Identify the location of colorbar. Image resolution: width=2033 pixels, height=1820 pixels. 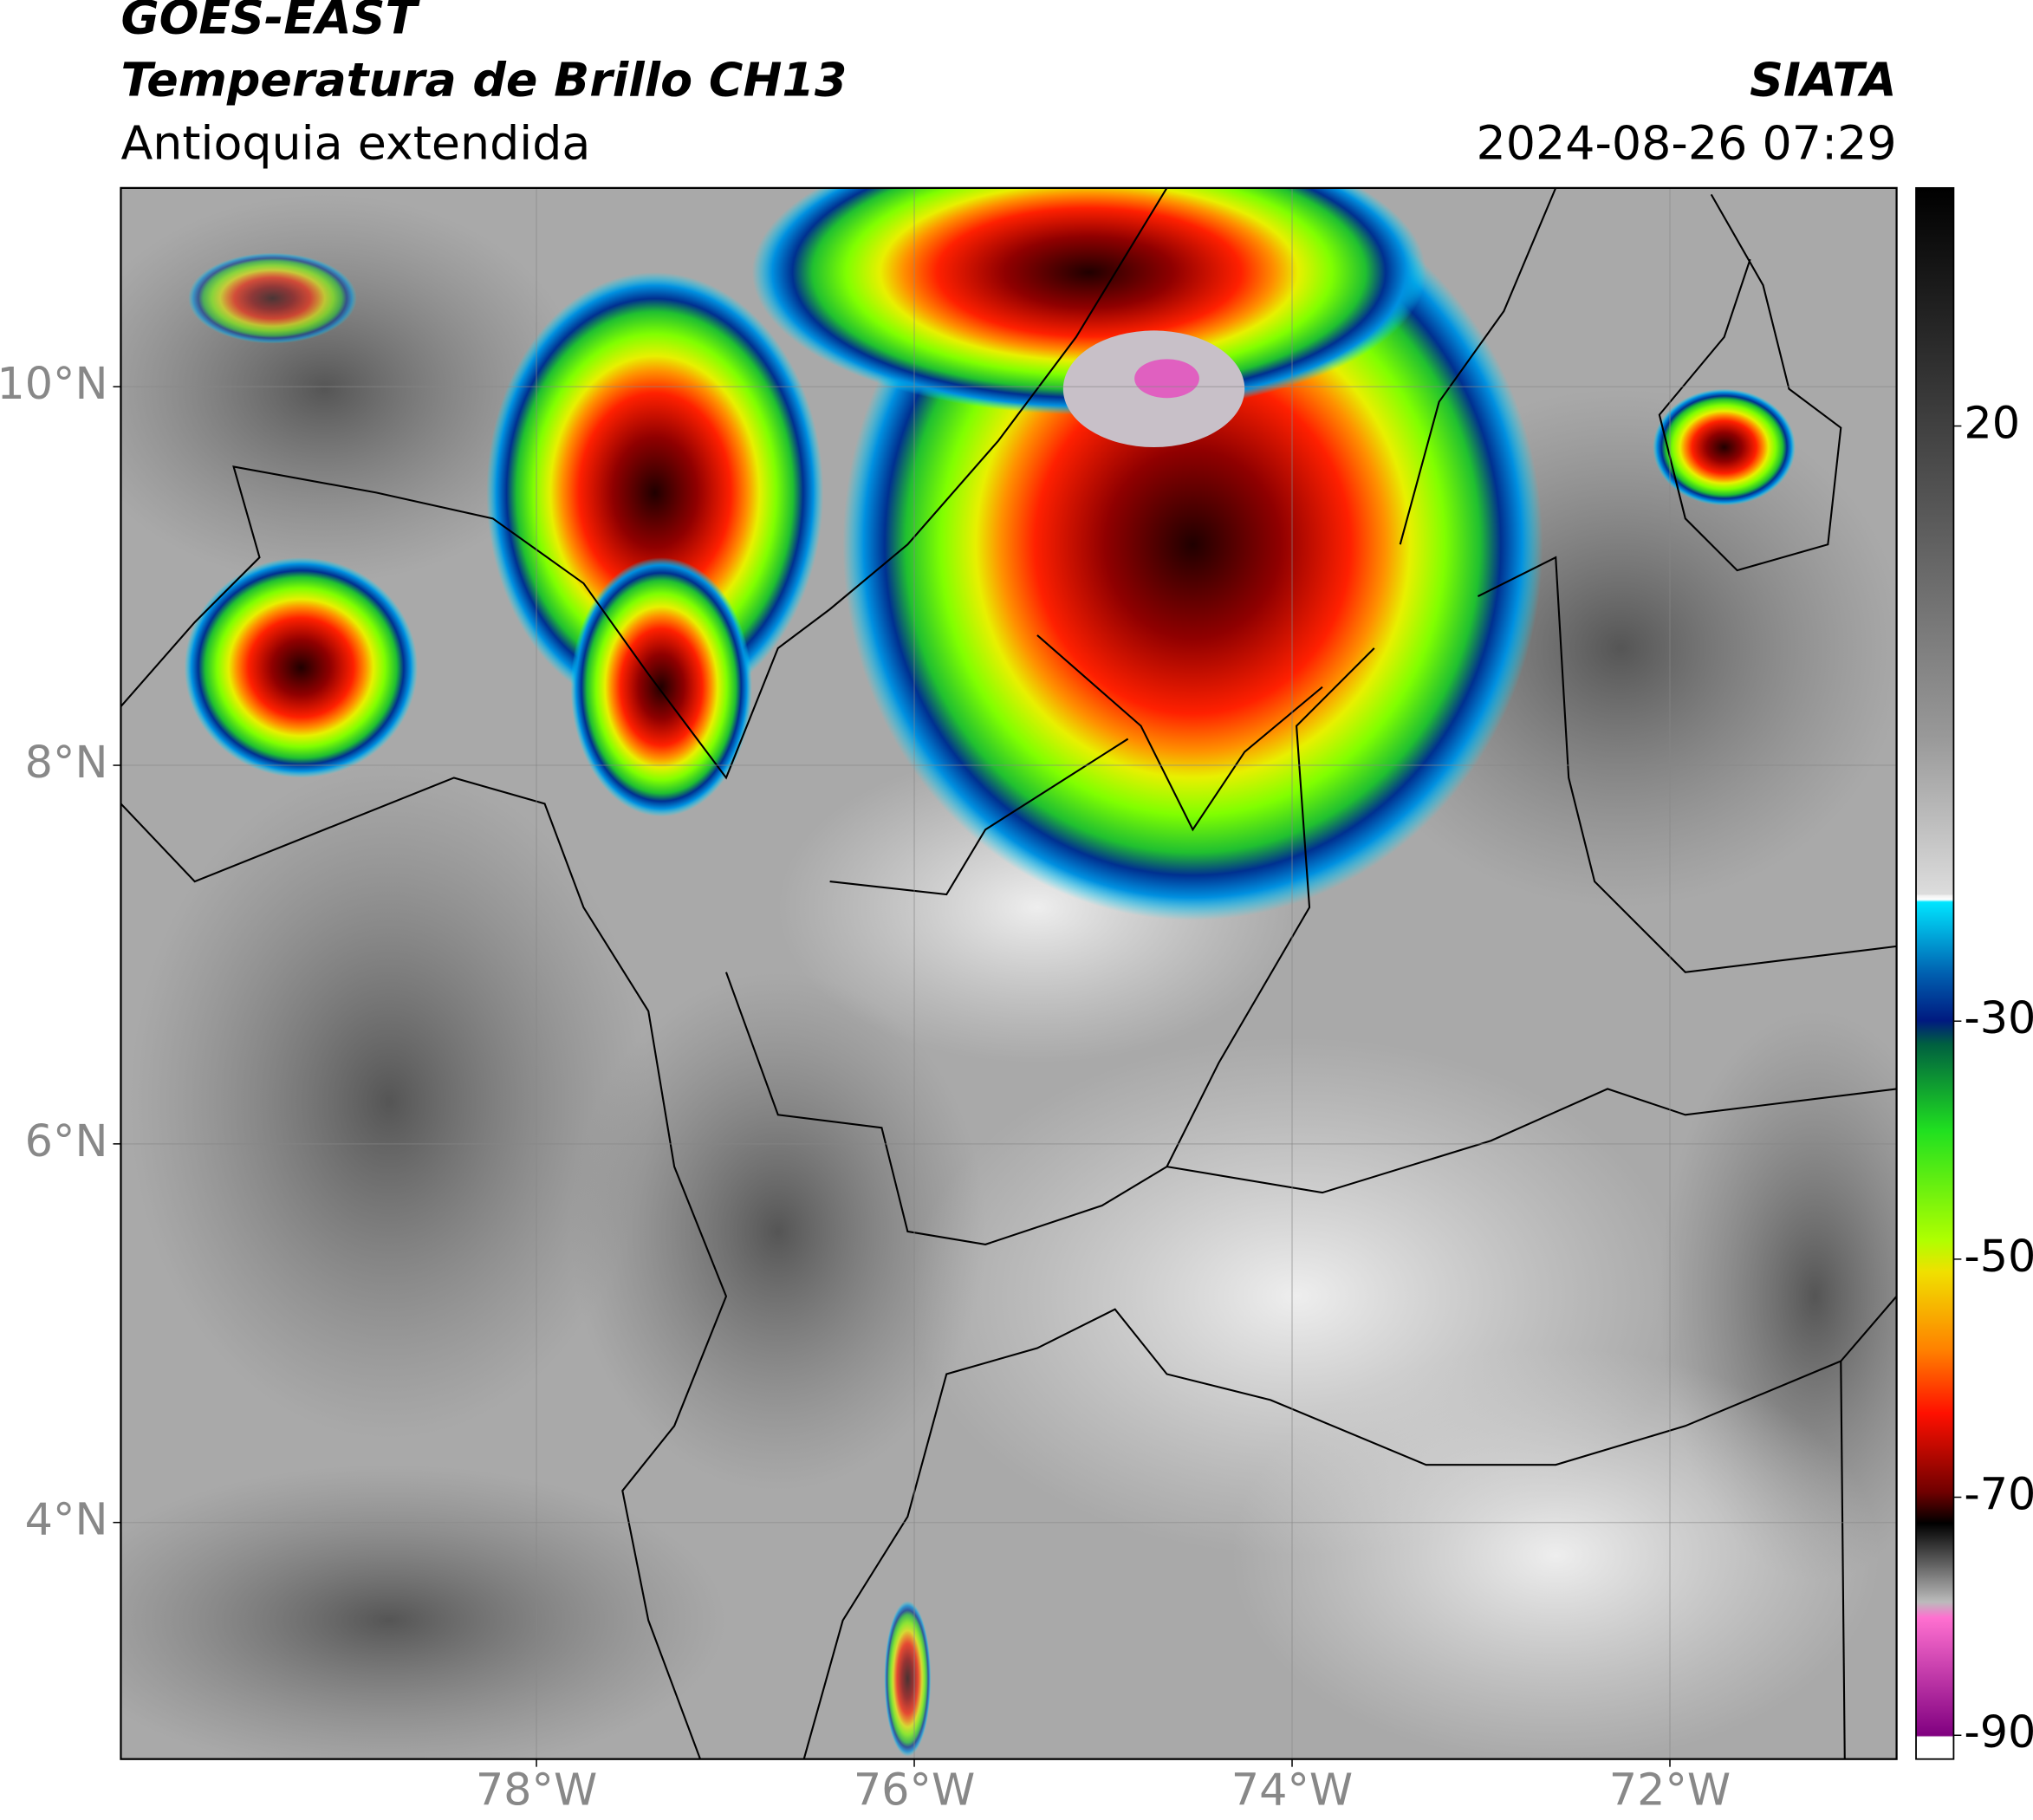
(1935, 973).